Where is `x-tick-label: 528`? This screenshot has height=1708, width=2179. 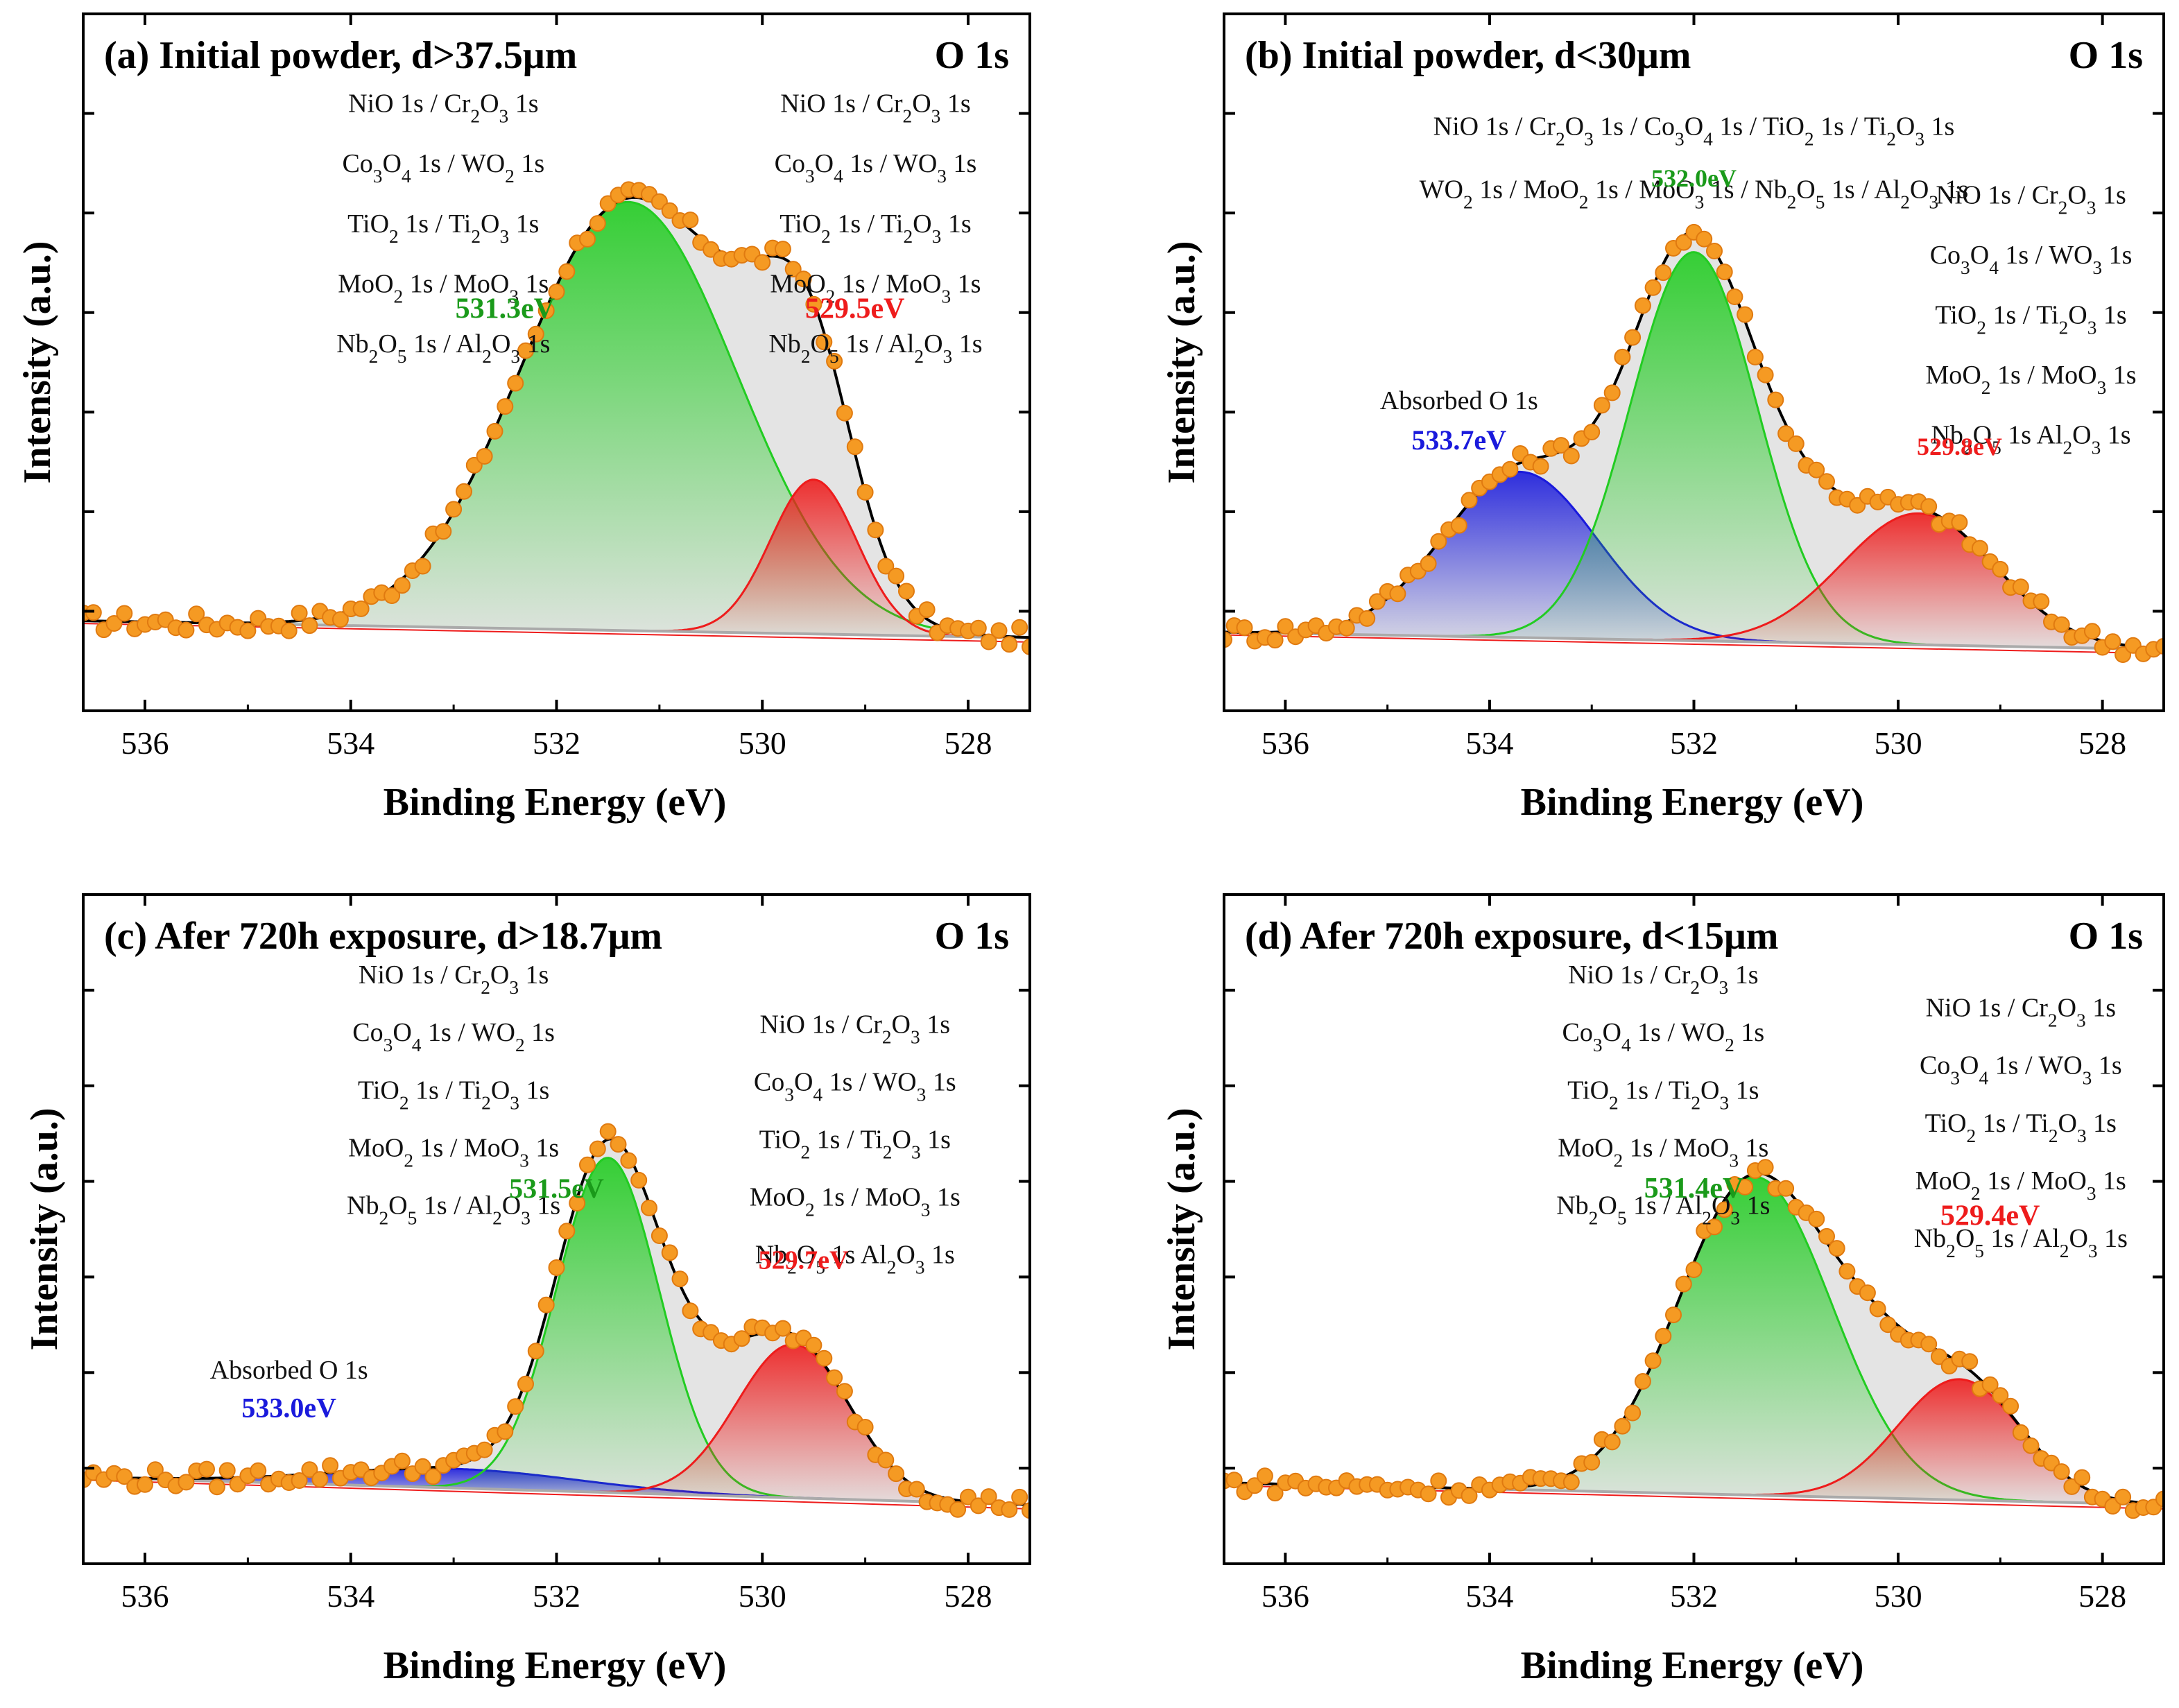 x-tick-label: 528 is located at coordinates (2102, 1596).